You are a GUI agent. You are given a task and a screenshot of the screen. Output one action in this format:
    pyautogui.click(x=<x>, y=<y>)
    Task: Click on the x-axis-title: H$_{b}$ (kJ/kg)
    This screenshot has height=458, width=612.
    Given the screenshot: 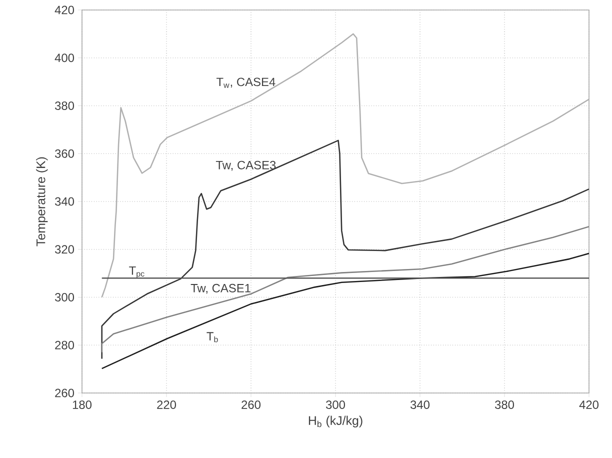 What is the action you would take?
    pyautogui.click(x=335, y=422)
    